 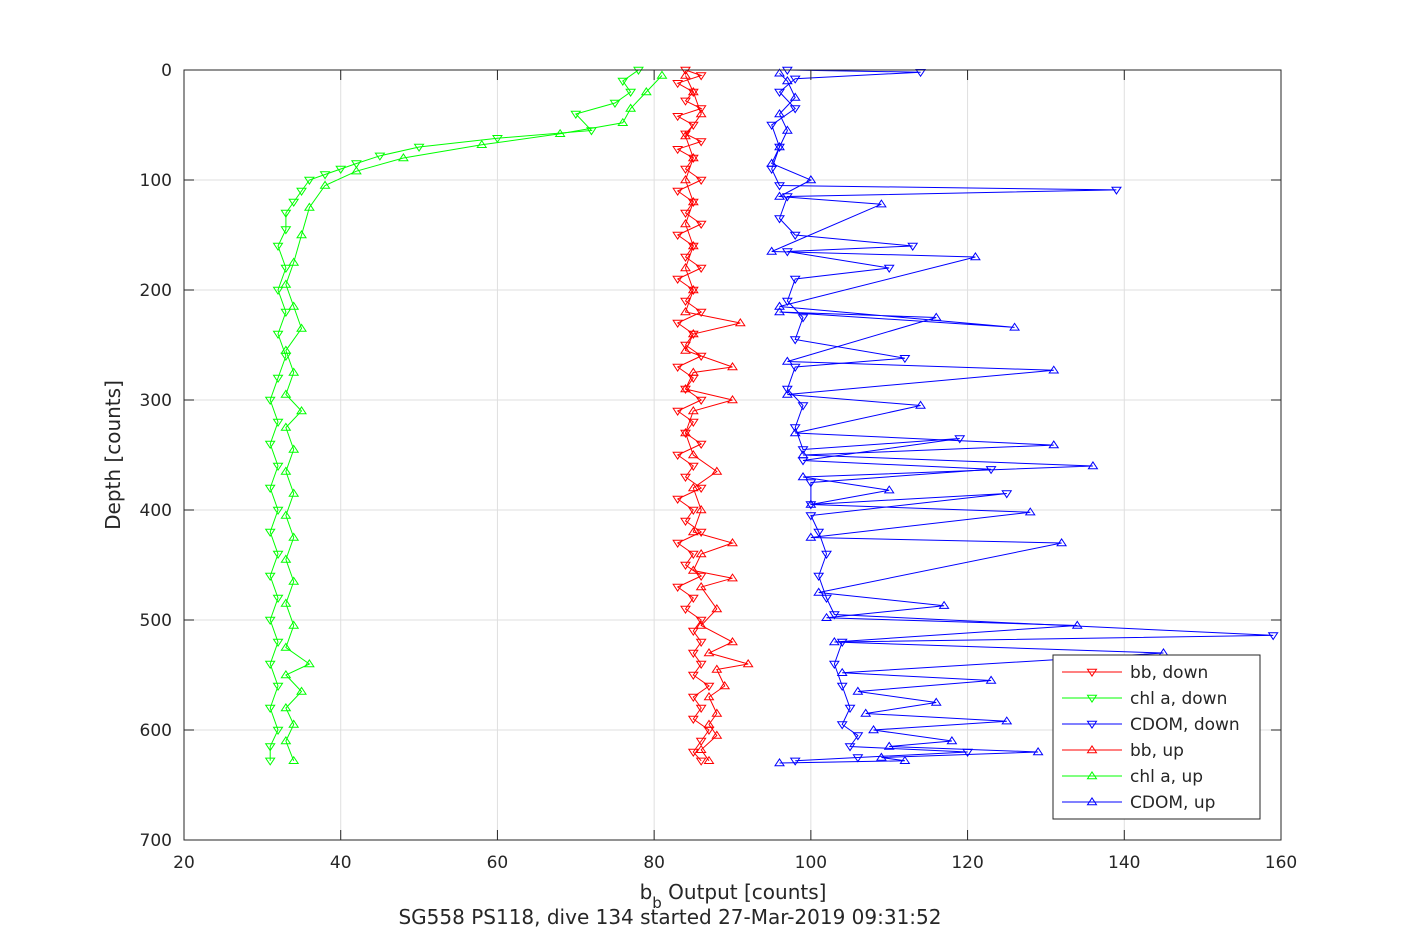 What do you see at coordinates (1169, 673) in the screenshot?
I see `legend-label: bb, down` at bounding box center [1169, 673].